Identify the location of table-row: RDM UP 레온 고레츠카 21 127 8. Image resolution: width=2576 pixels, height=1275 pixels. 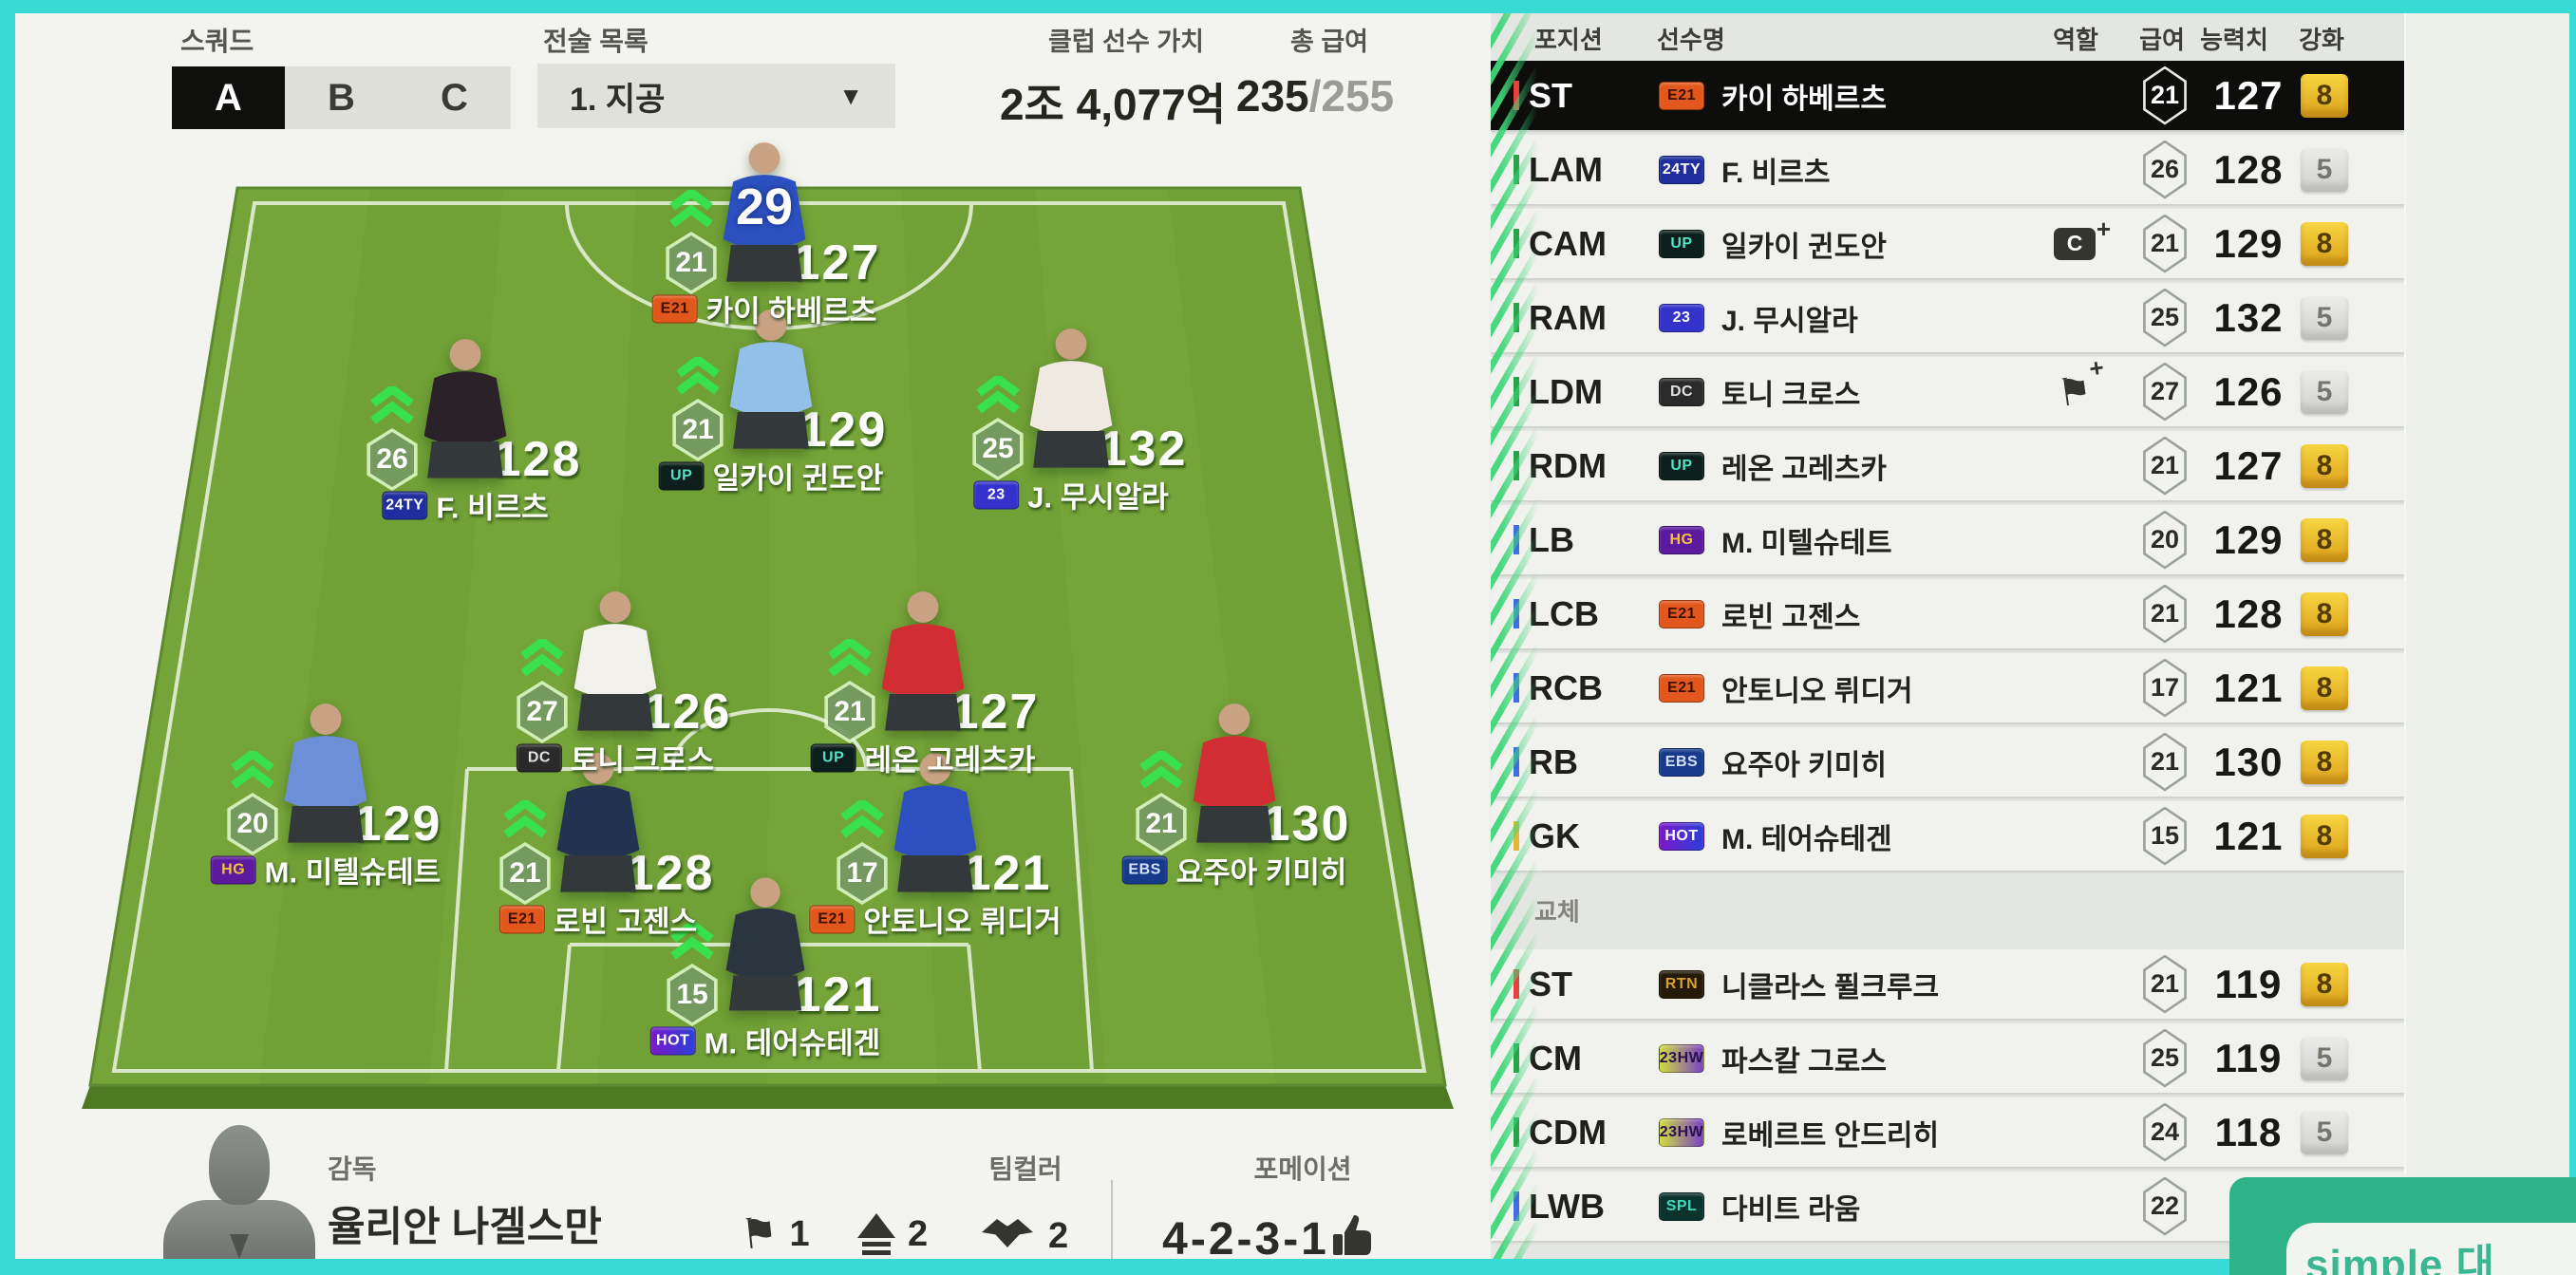
(1947, 465).